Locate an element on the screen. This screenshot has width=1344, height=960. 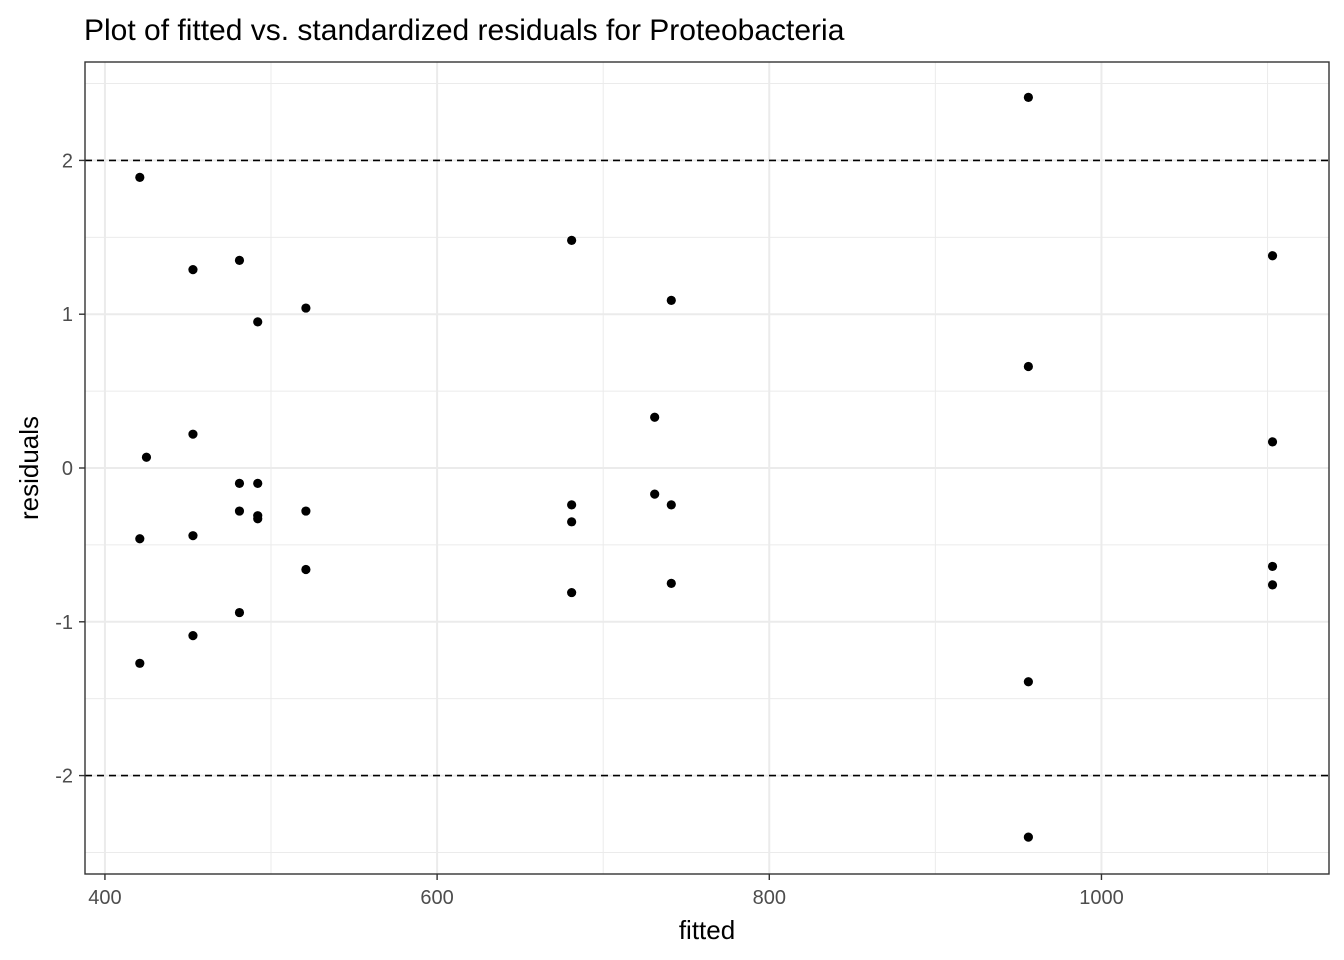
x-tick-label: 1000 is located at coordinates (1101, 898).